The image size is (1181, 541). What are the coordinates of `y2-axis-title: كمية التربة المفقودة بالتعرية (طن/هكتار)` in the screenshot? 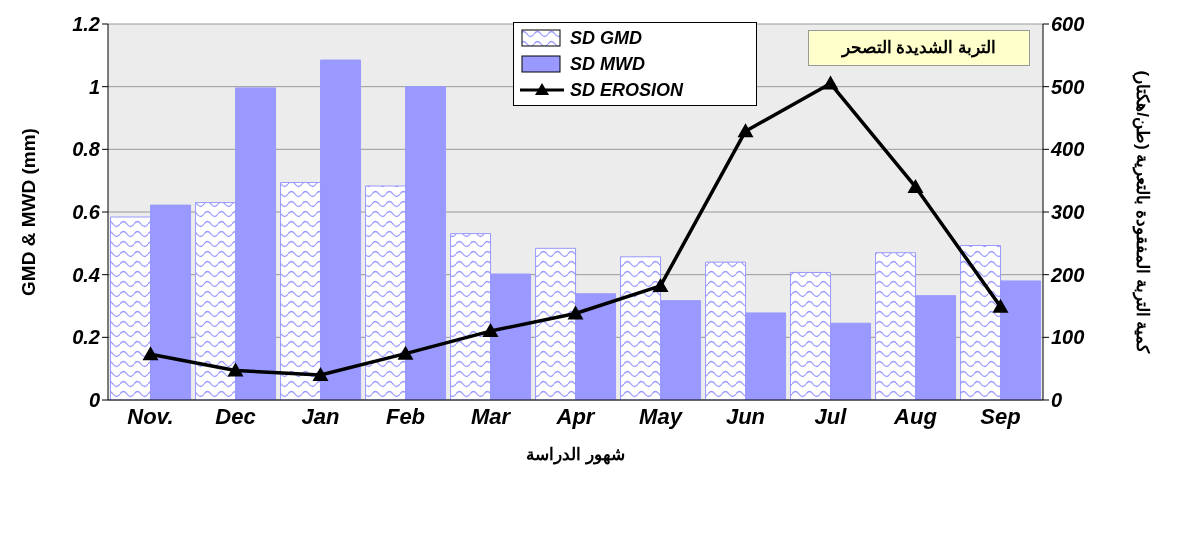 It's located at (1141, 212).